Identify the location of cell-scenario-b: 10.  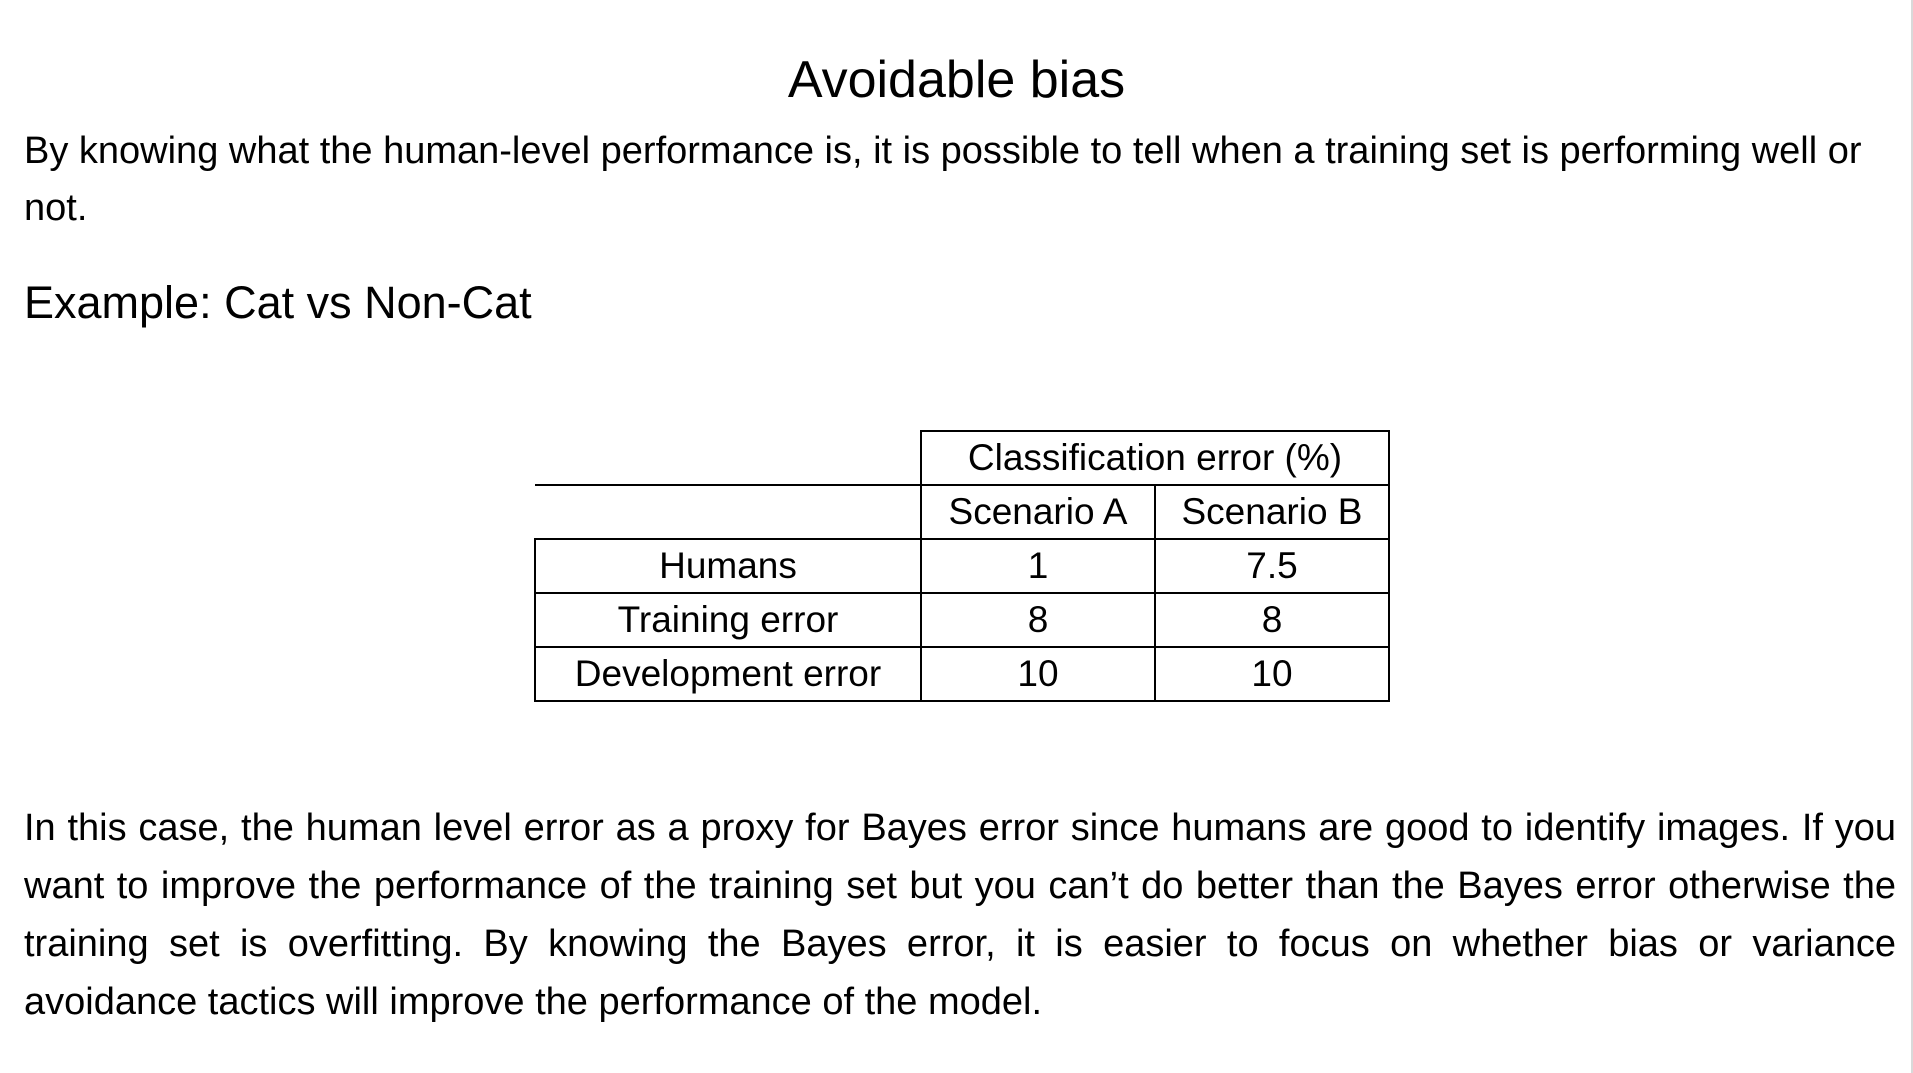
(1272, 674).